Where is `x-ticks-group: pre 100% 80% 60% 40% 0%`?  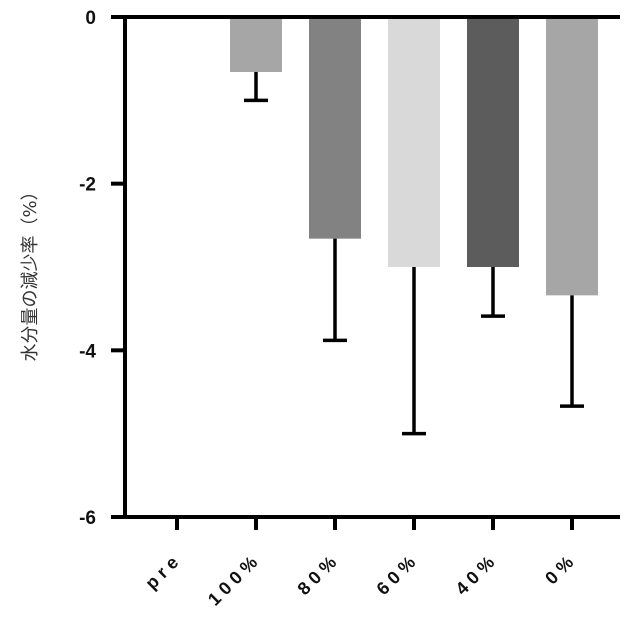
x-ticks-group: pre 100% 80% 60% 40% 0% is located at coordinates (361, 563).